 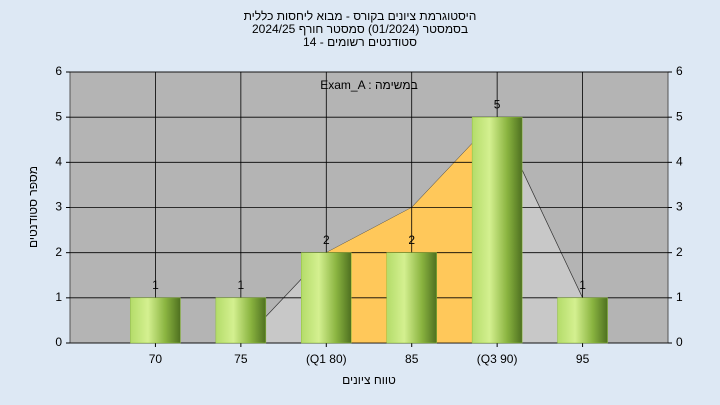 I want to click on y-tick-label: 6, so click(x=58, y=71).